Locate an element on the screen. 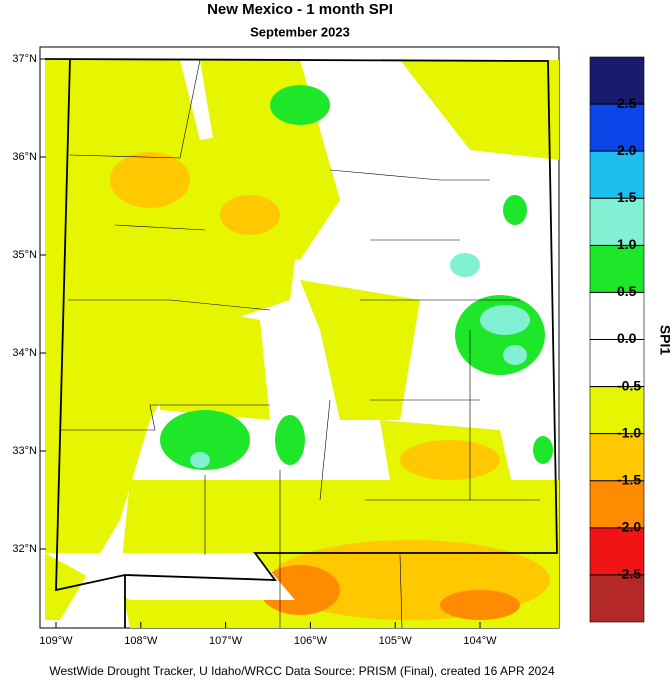  lat-tick-label: 35°N is located at coordinates (24, 255).